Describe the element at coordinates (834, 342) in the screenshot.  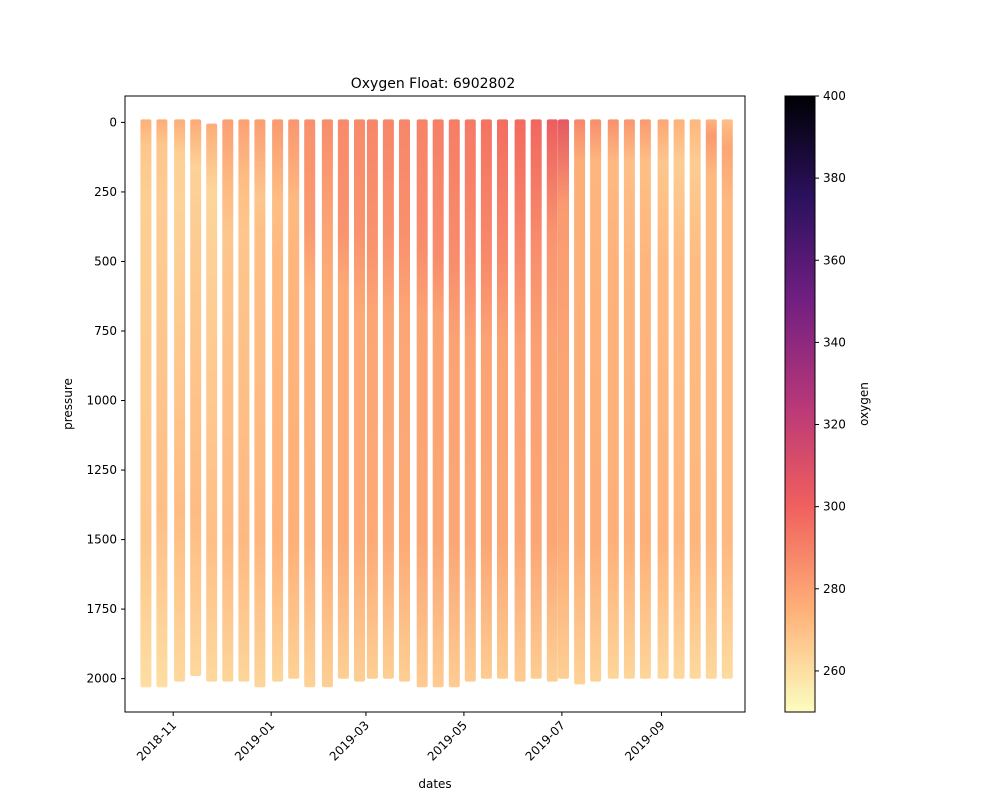
I see `colorbar-tick-label: 340` at that location.